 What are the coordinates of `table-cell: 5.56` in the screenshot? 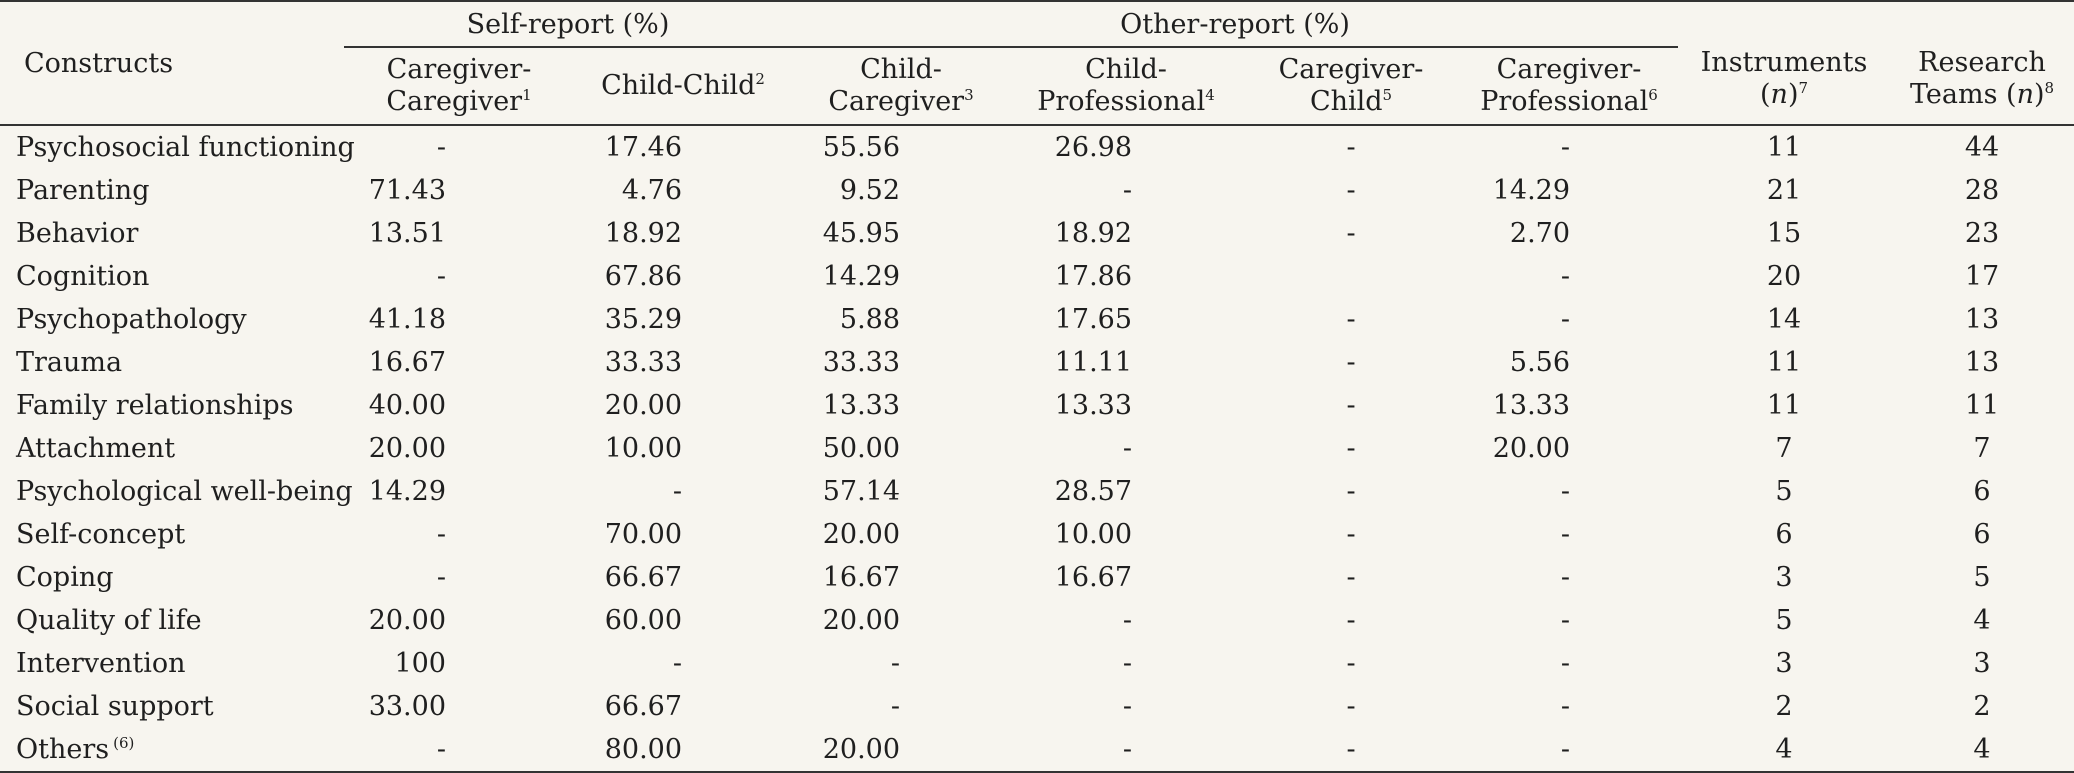 It's located at (1540, 362).